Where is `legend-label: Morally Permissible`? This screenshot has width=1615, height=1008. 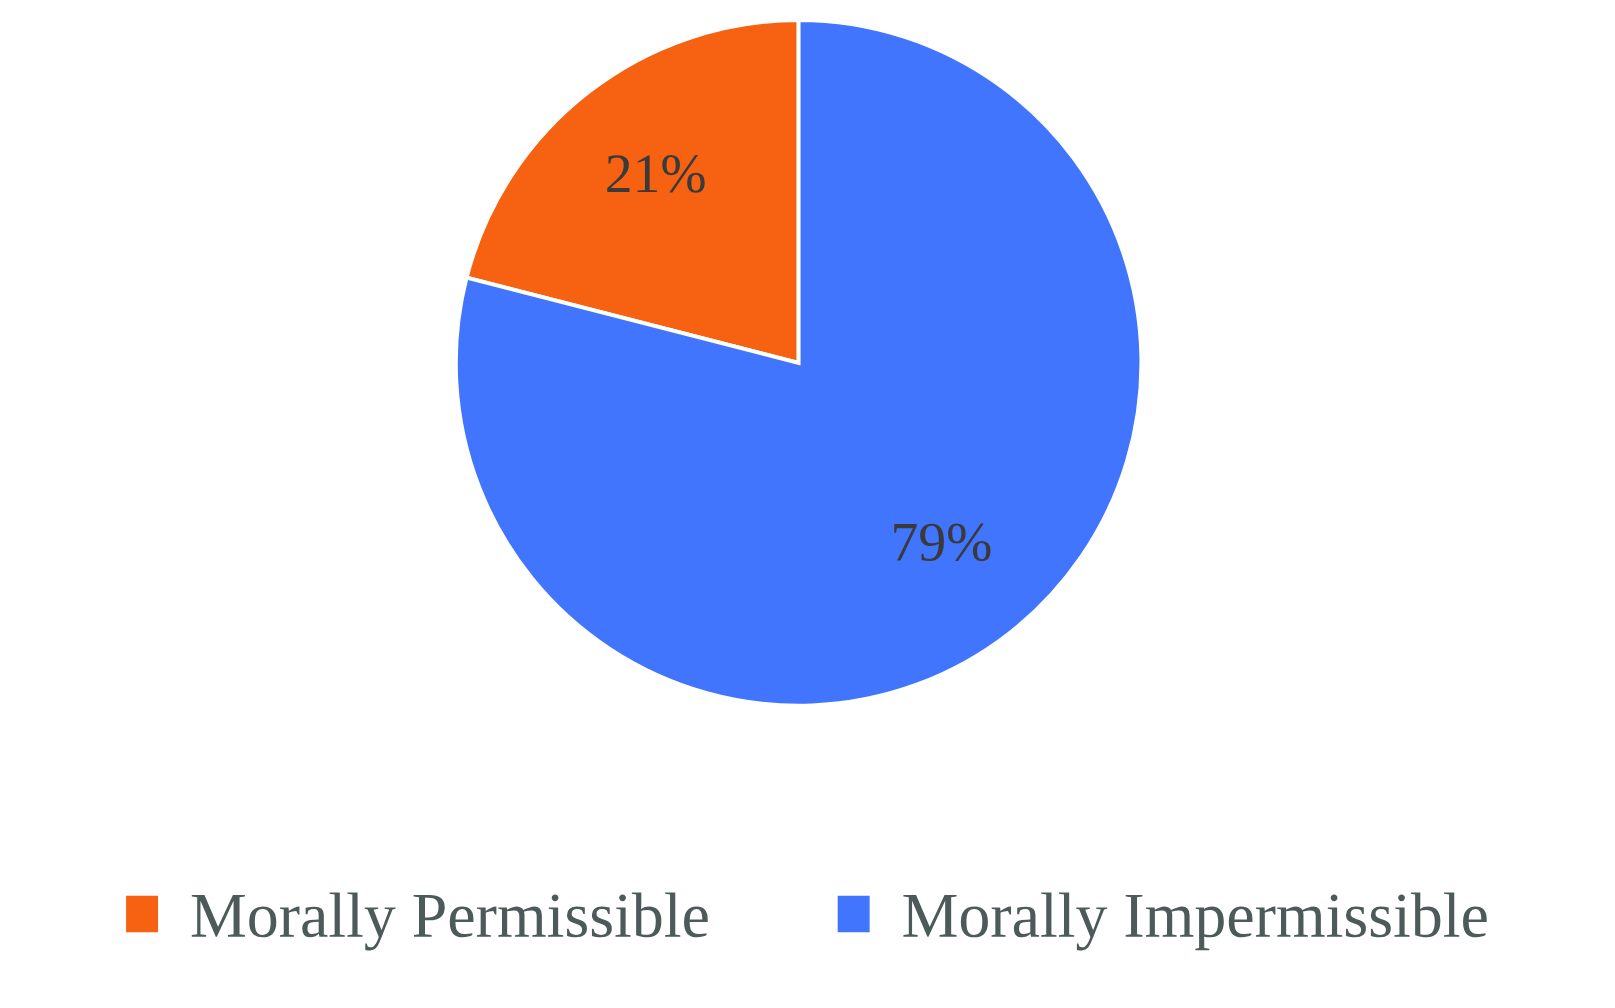 legend-label: Morally Permissible is located at coordinates (449, 921).